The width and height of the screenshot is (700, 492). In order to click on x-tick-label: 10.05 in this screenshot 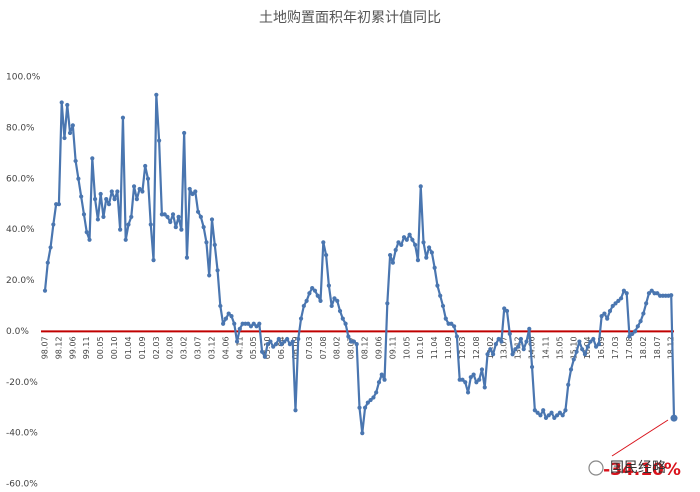, I will do `click(406, 347)`.